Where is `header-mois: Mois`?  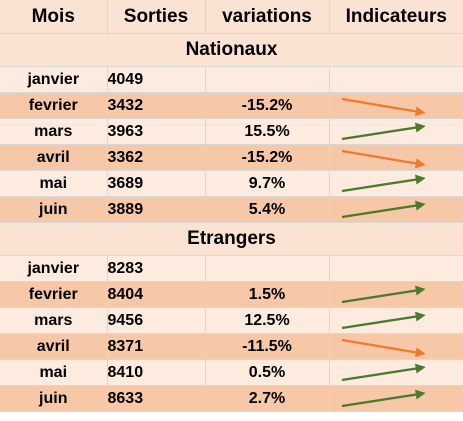
header-mois: Mois is located at coordinates (54, 17).